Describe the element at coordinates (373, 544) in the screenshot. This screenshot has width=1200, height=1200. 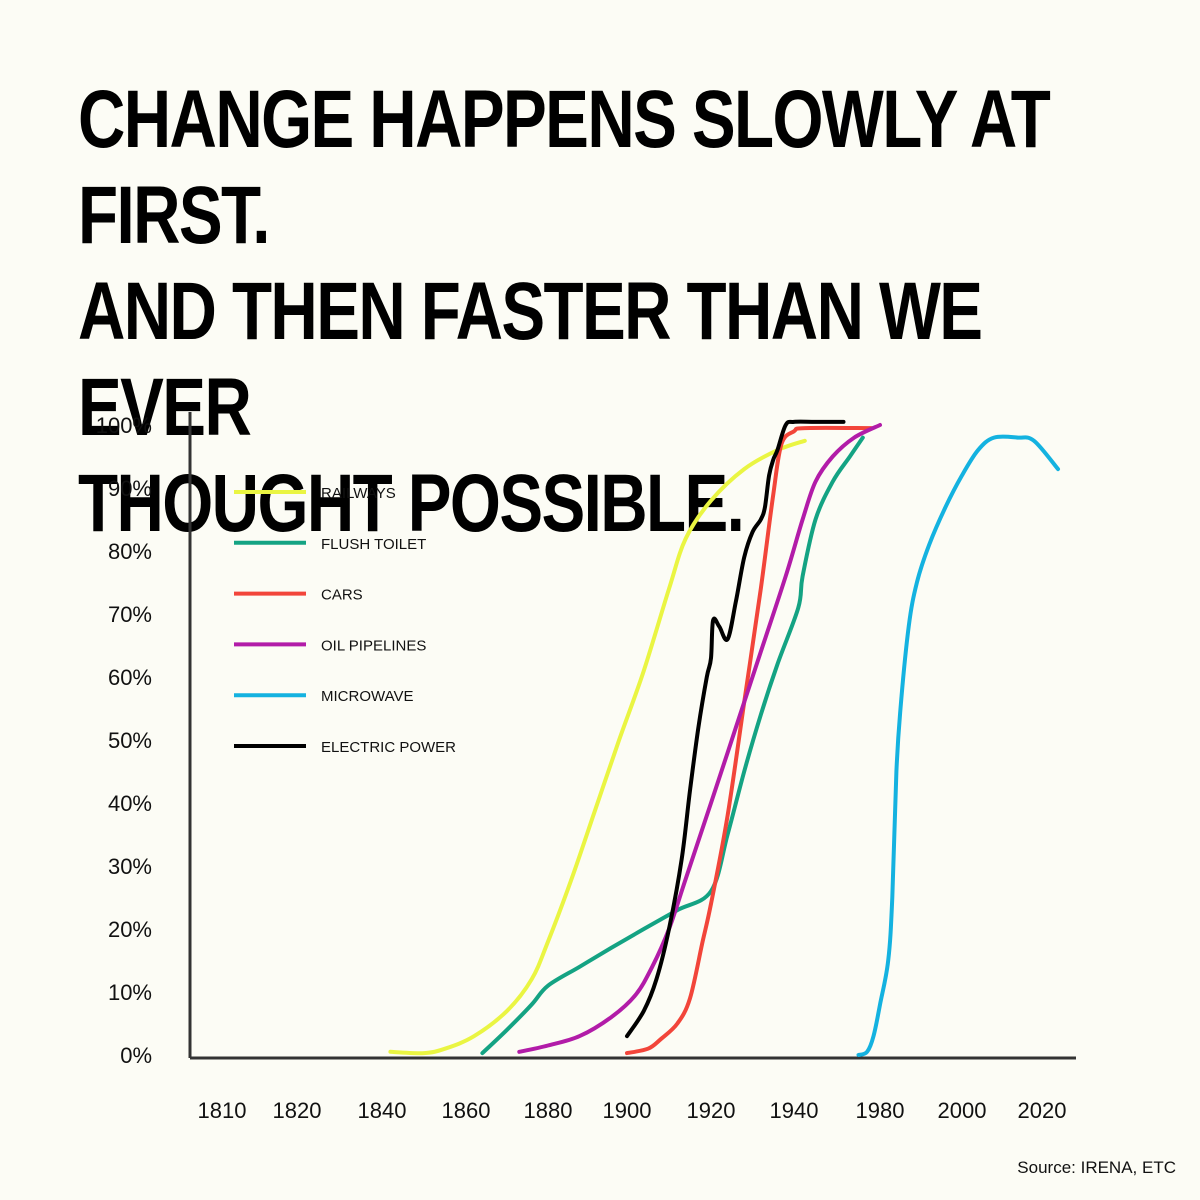
I see `legend-label-flush-toilet: FLUSH TOILET` at that location.